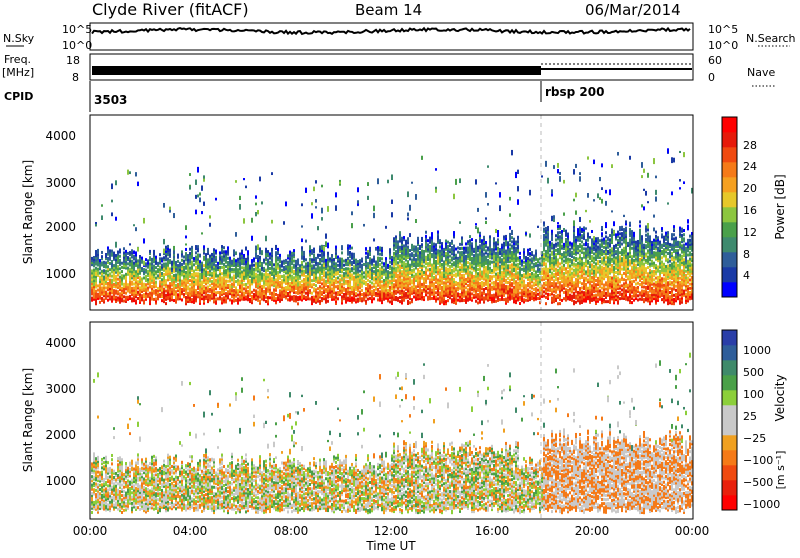  What do you see at coordinates (17, 59) in the screenshot?
I see `freq-label-1: Freq.` at bounding box center [17, 59].